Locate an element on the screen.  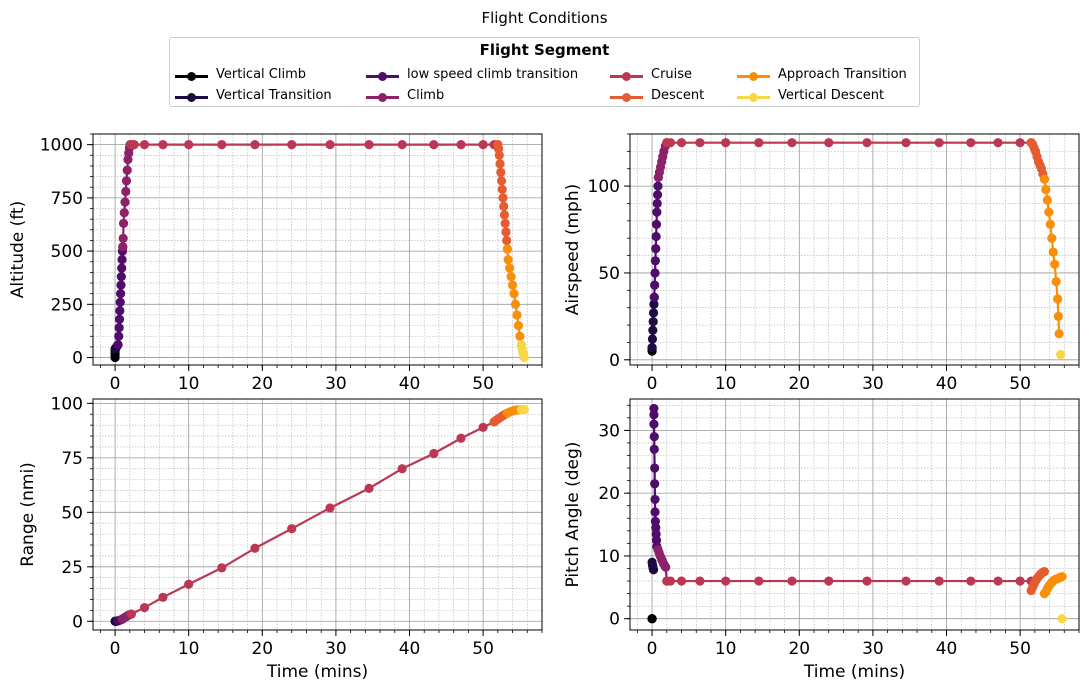
series-approach-transition is located at coordinates (1051, 256).